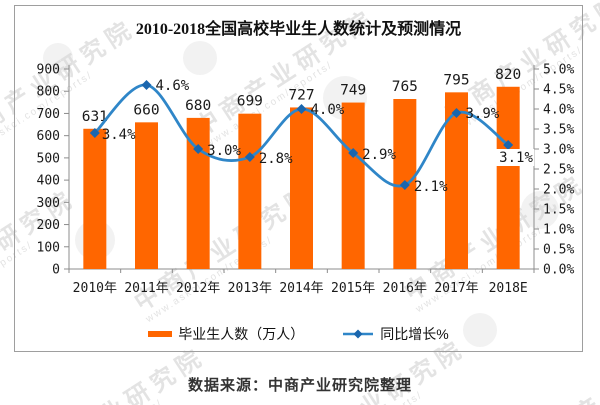 This screenshot has height=405, width=600. Describe the element at coordinates (48, 158) in the screenshot. I see `y-tick-label-left: 500` at that location.